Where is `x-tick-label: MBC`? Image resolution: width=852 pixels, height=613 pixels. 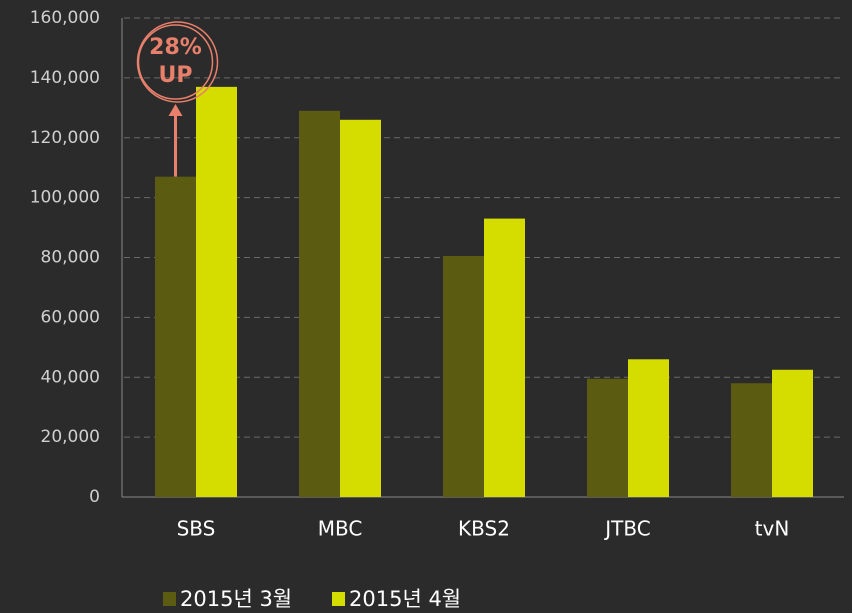 x-tick-label: MBC is located at coordinates (340, 529).